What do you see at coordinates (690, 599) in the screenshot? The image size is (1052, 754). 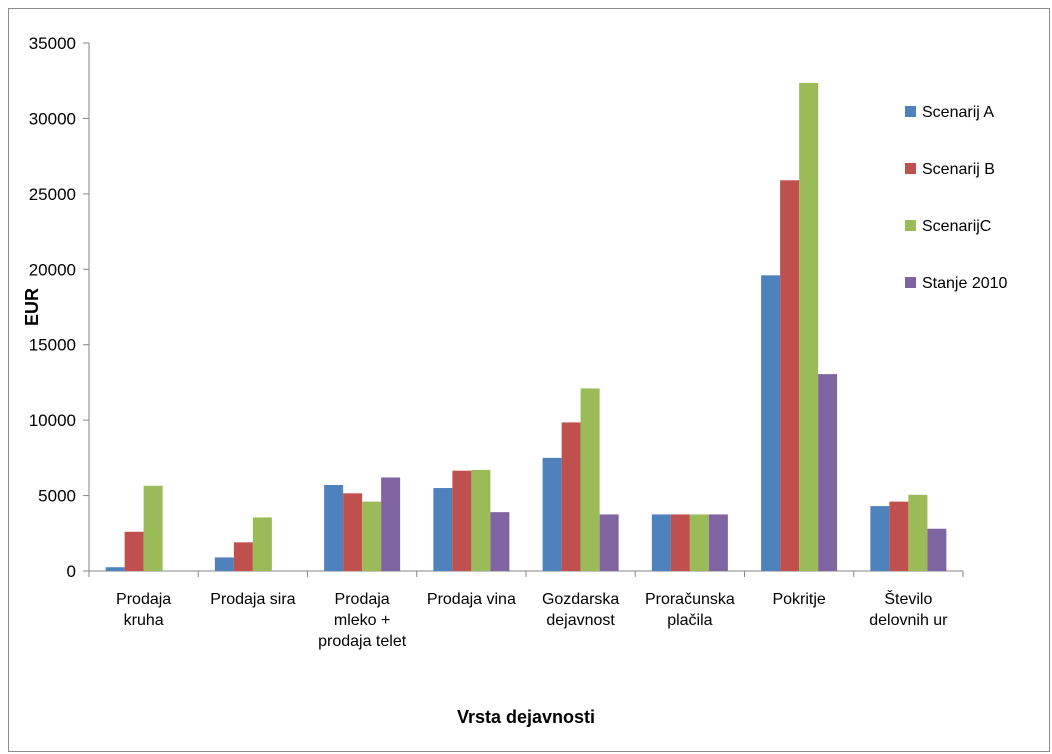 I see `x-category-label: Proračunska` at bounding box center [690, 599].